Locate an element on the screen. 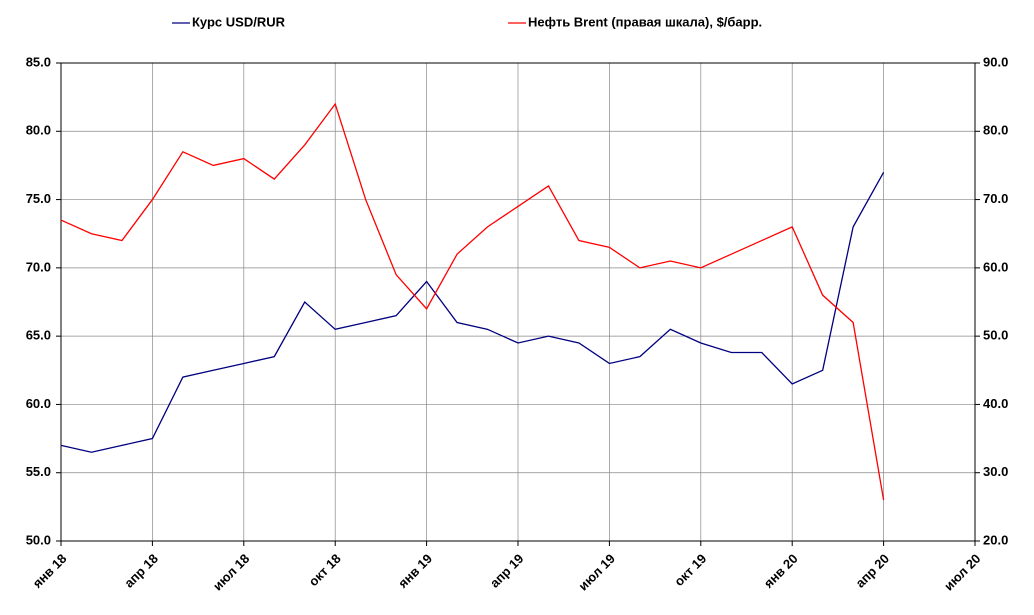 This screenshot has width=1034, height=615. x-tick-label: янв 20 is located at coordinates (781, 571).